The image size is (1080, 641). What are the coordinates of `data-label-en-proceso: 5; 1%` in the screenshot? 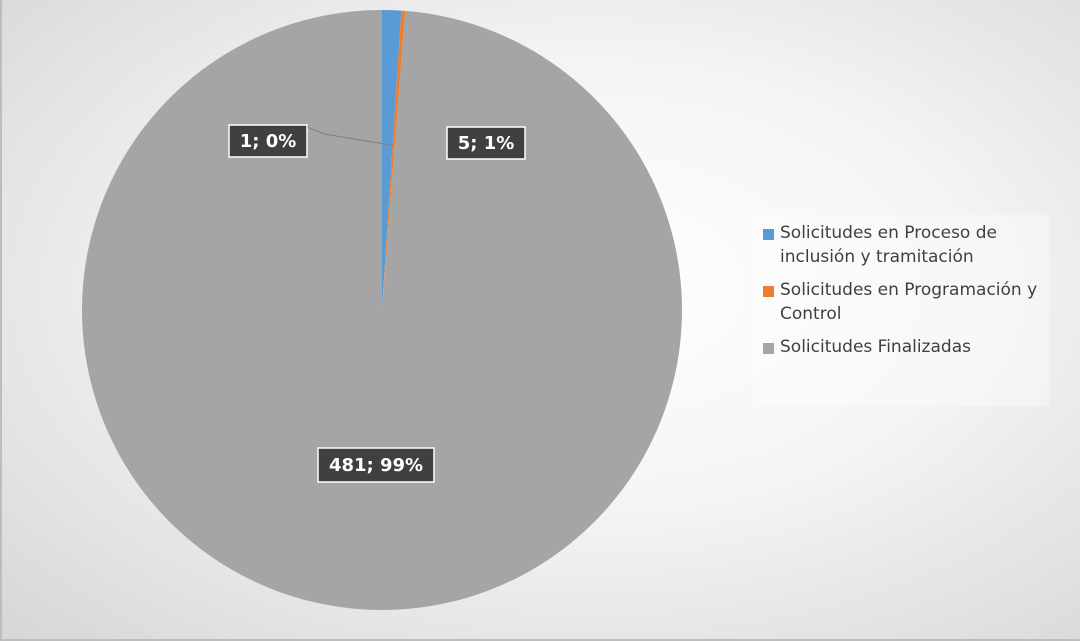 It's located at (486, 143).